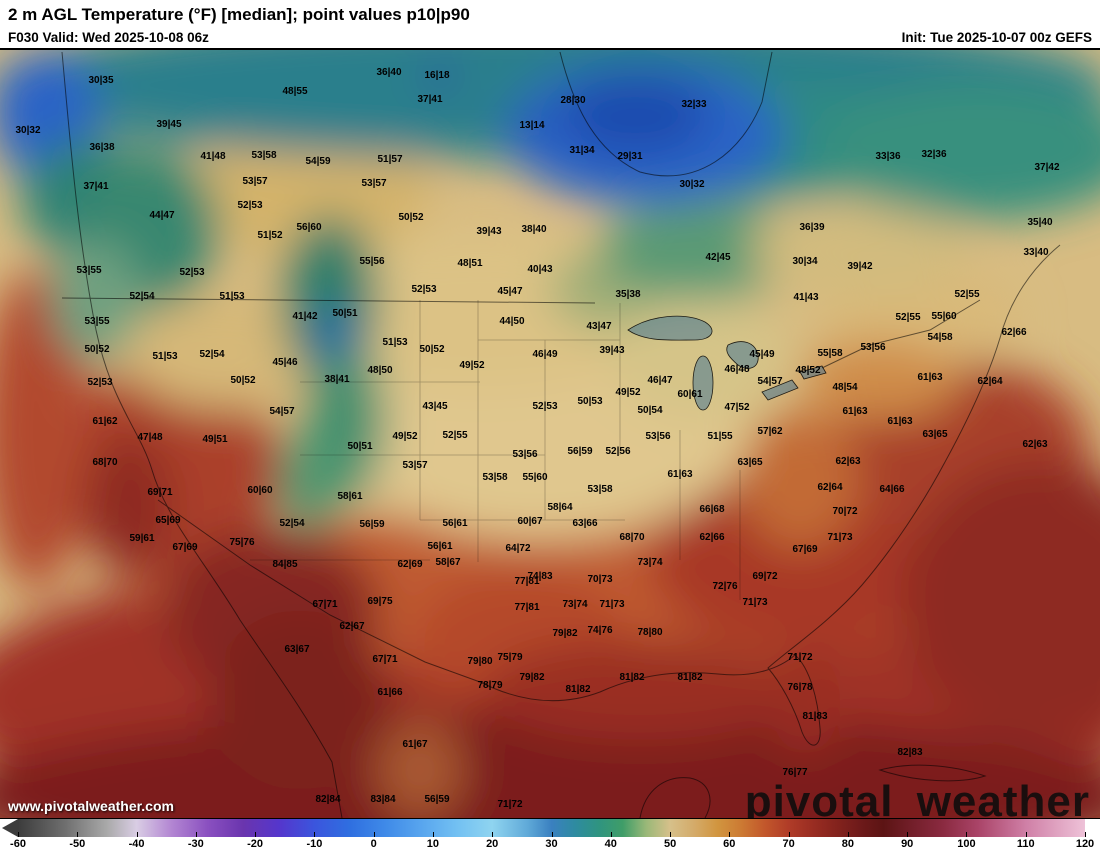  Describe the element at coordinates (433, 844) in the screenshot. I see `colorbar-tick-label: 10` at that location.